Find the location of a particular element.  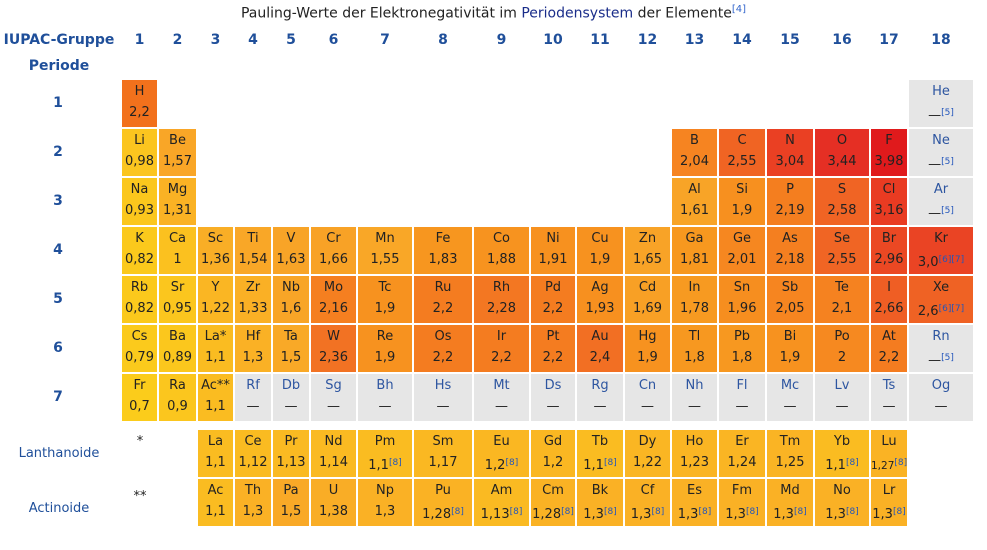

element-symbol: Mt is located at coordinates (501, 385).